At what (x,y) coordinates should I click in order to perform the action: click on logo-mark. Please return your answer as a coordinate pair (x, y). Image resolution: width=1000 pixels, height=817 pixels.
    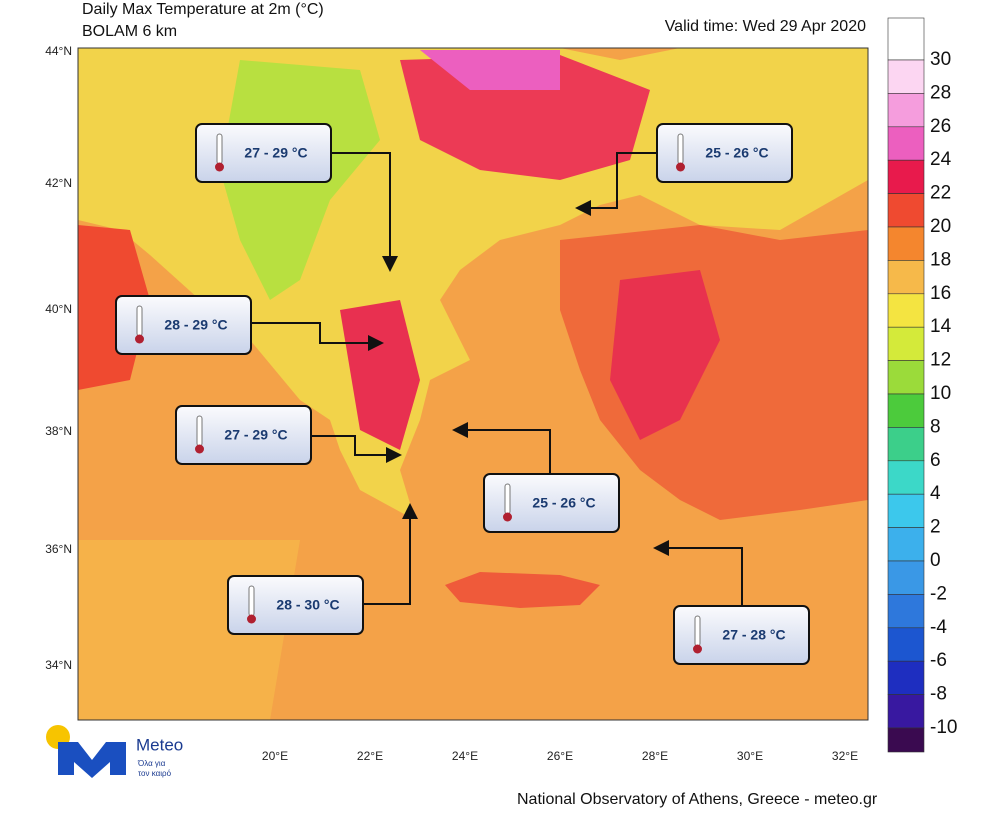
    Looking at the image, I should click on (92, 760).